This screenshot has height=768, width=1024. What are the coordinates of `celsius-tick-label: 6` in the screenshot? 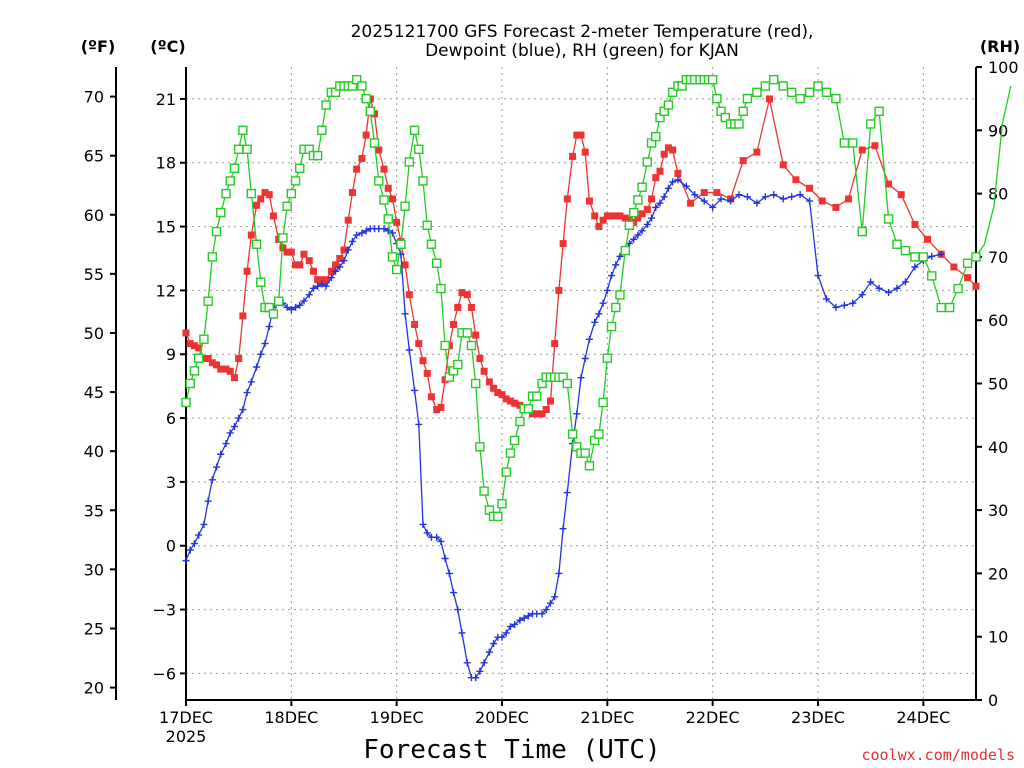 It's located at (171, 418).